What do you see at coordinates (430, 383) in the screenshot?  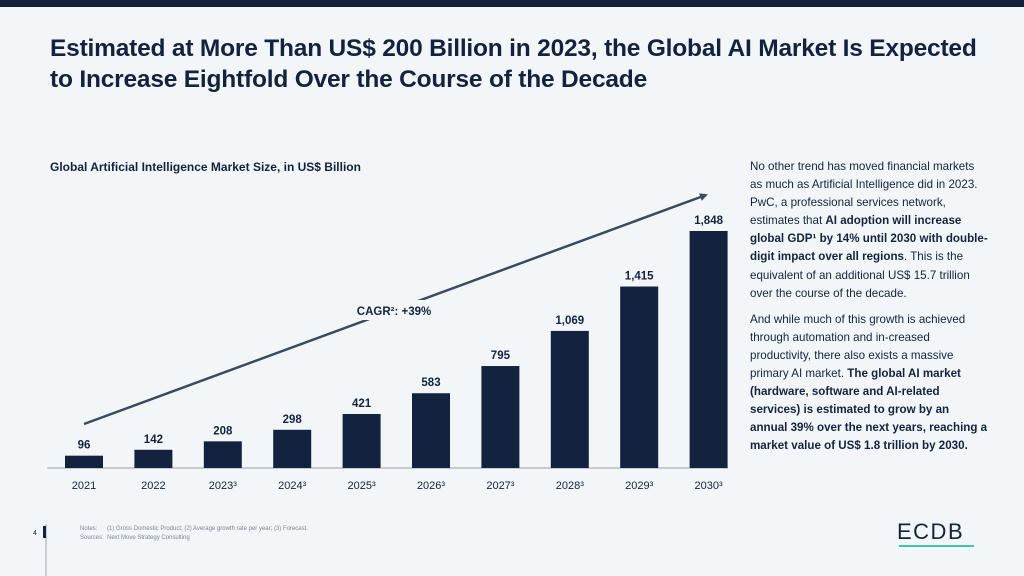 I see `data-label: 583` at bounding box center [430, 383].